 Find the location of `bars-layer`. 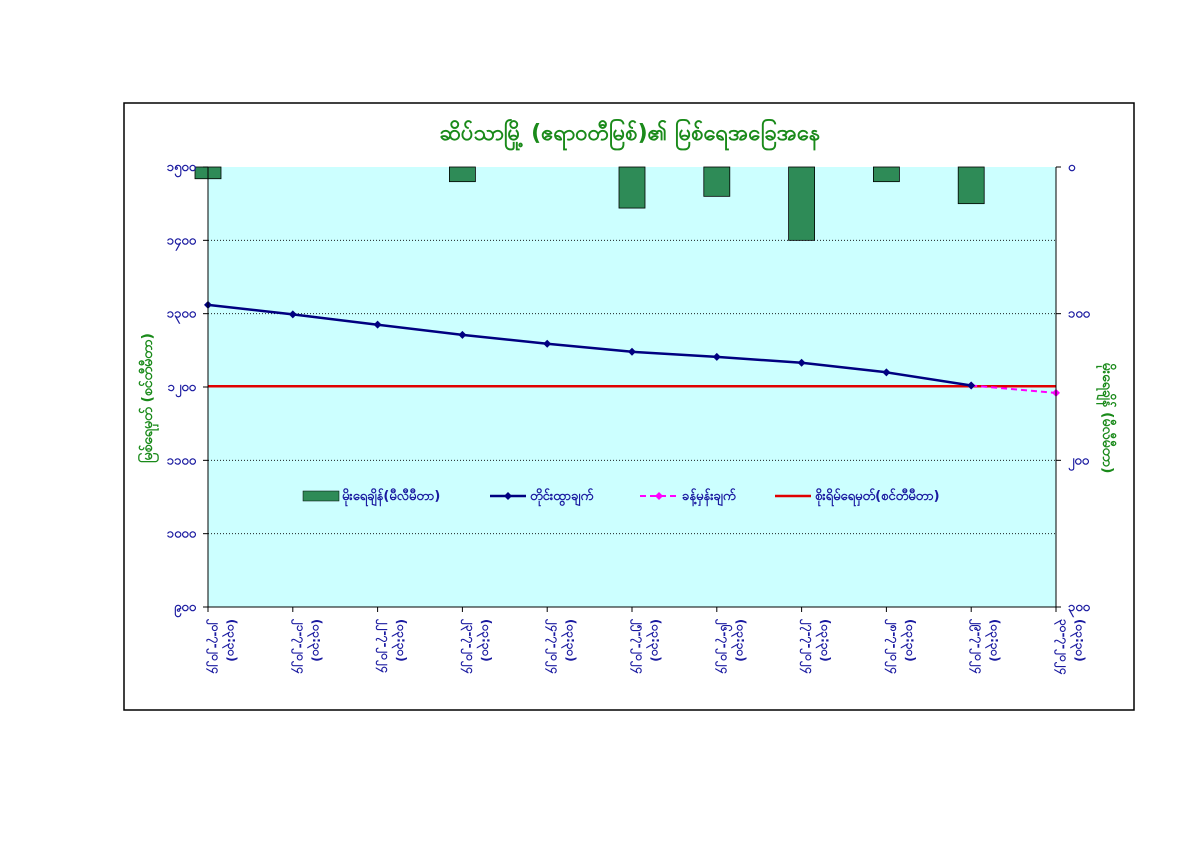

bars-layer is located at coordinates (589, 203).